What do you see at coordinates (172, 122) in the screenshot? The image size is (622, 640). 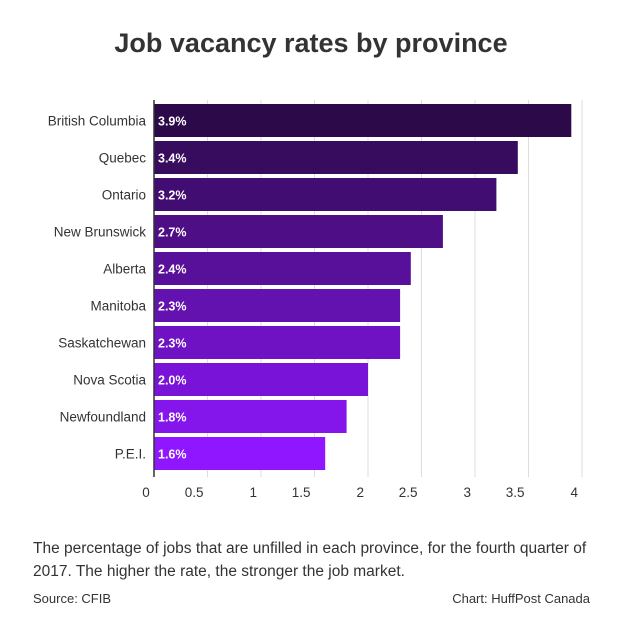 I see `data-label: 3.9%` at bounding box center [172, 122].